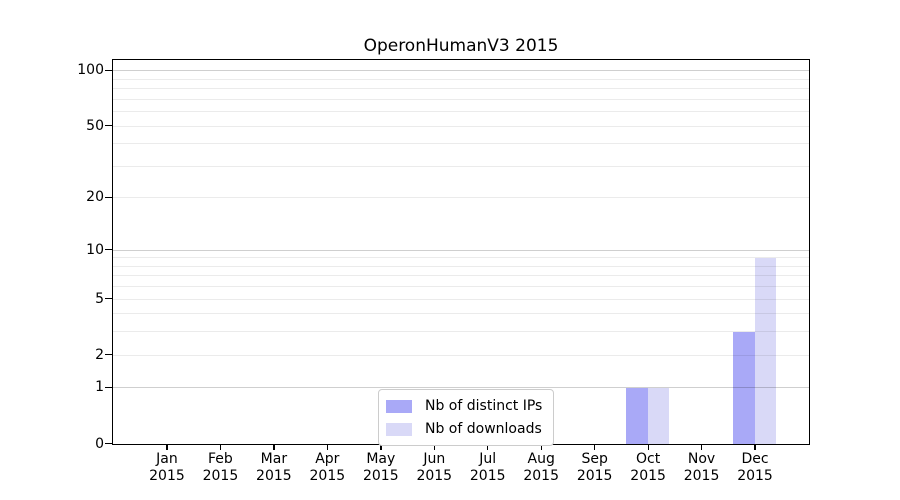 This screenshot has height=500, width=900. I want to click on legend-item-distinct-ips: Nb of distinct IPs, so click(466, 406).